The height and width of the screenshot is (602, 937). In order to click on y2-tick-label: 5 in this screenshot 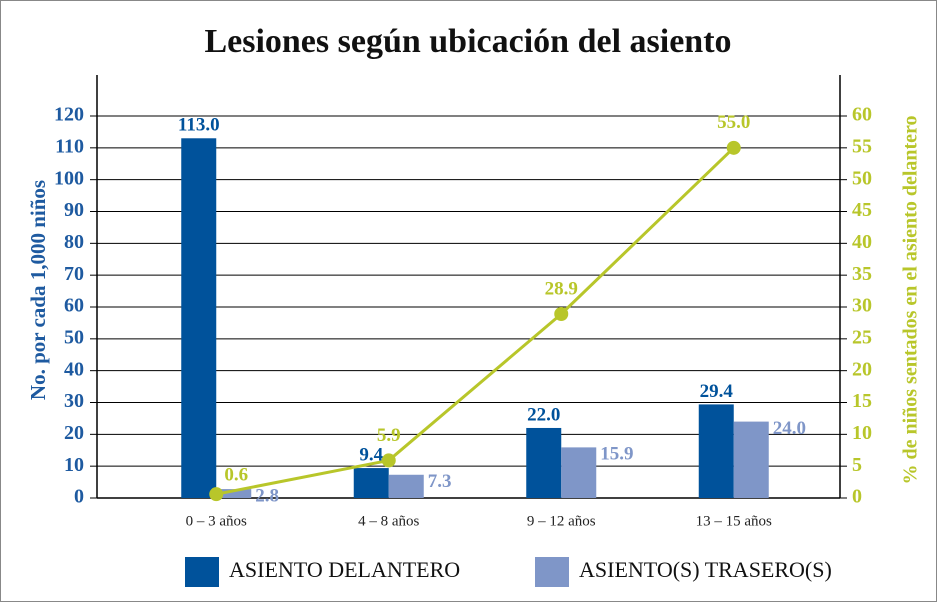, I will do `click(857, 465)`.